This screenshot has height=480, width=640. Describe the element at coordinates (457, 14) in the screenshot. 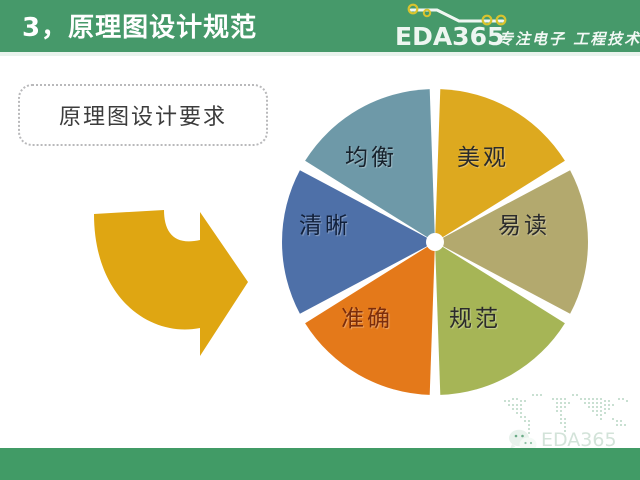

I see `pcb-trace-icon` at that location.